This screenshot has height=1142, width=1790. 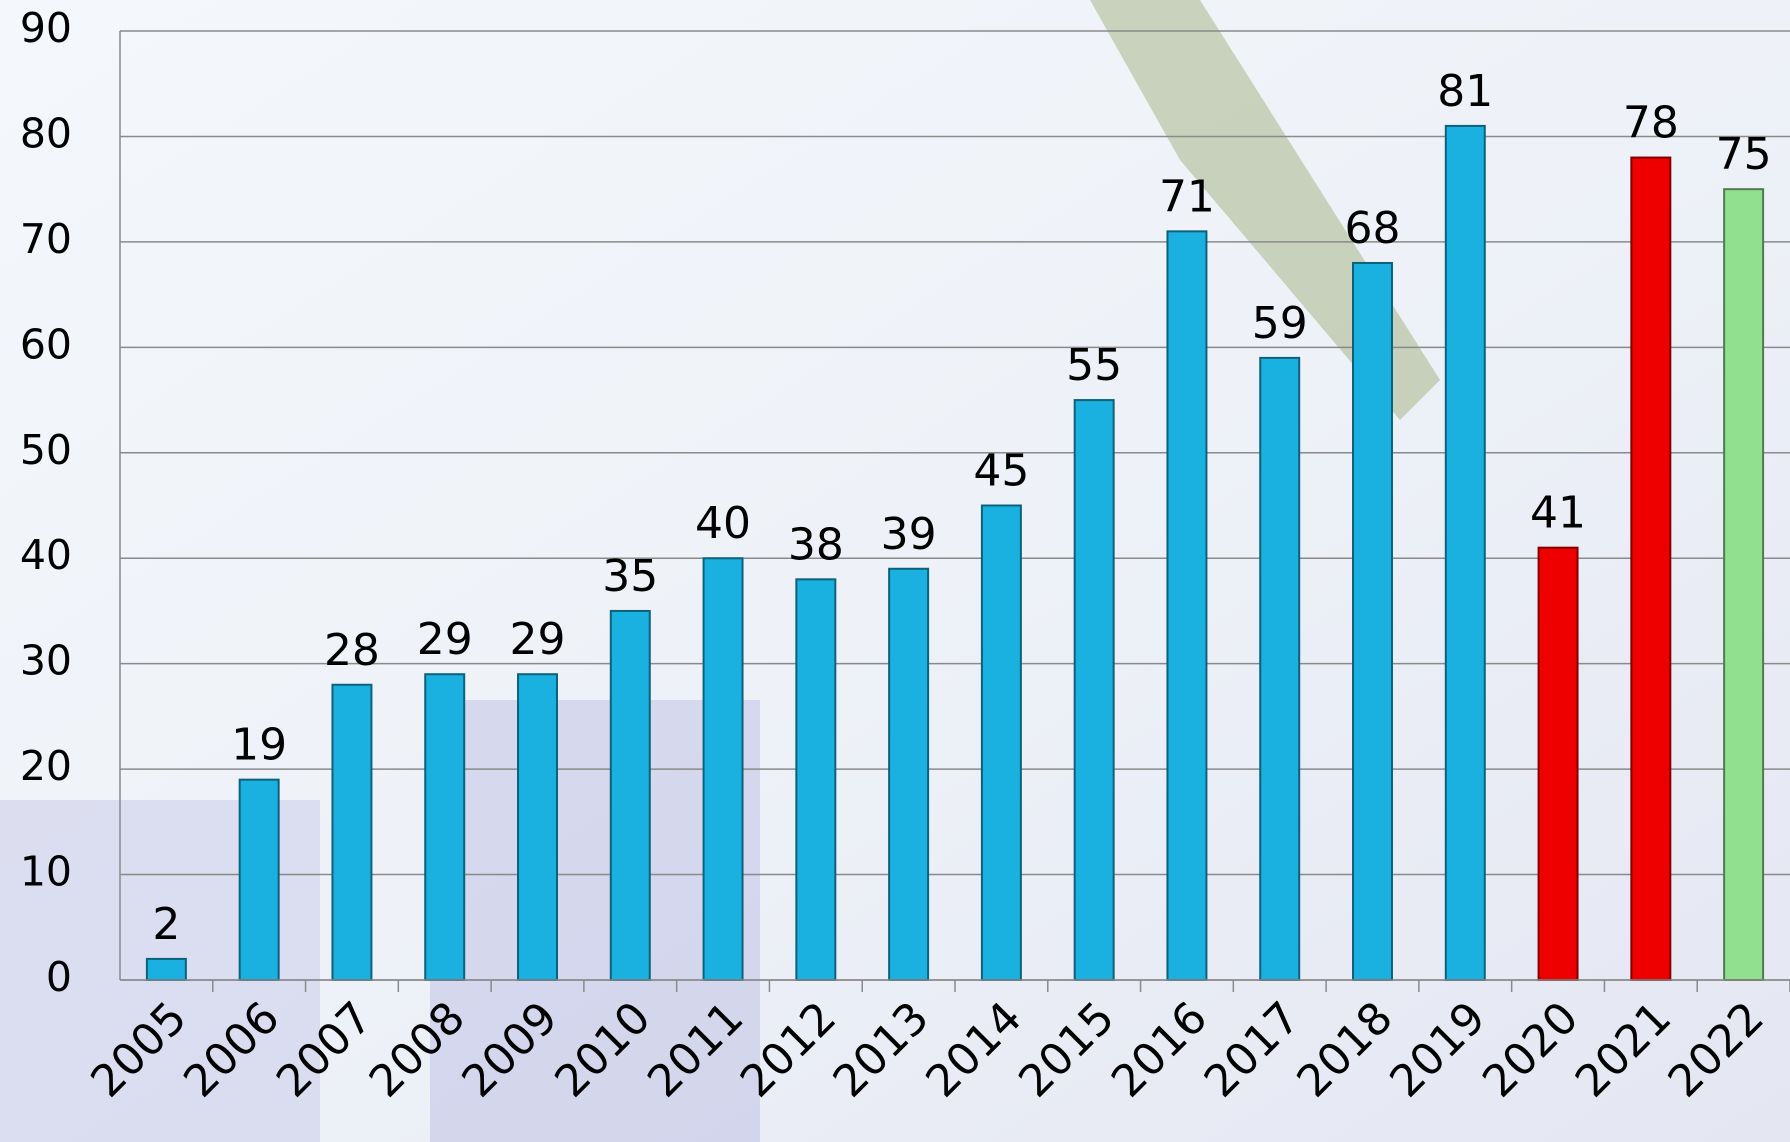 I want to click on value-label: 75, so click(x=1744, y=154).